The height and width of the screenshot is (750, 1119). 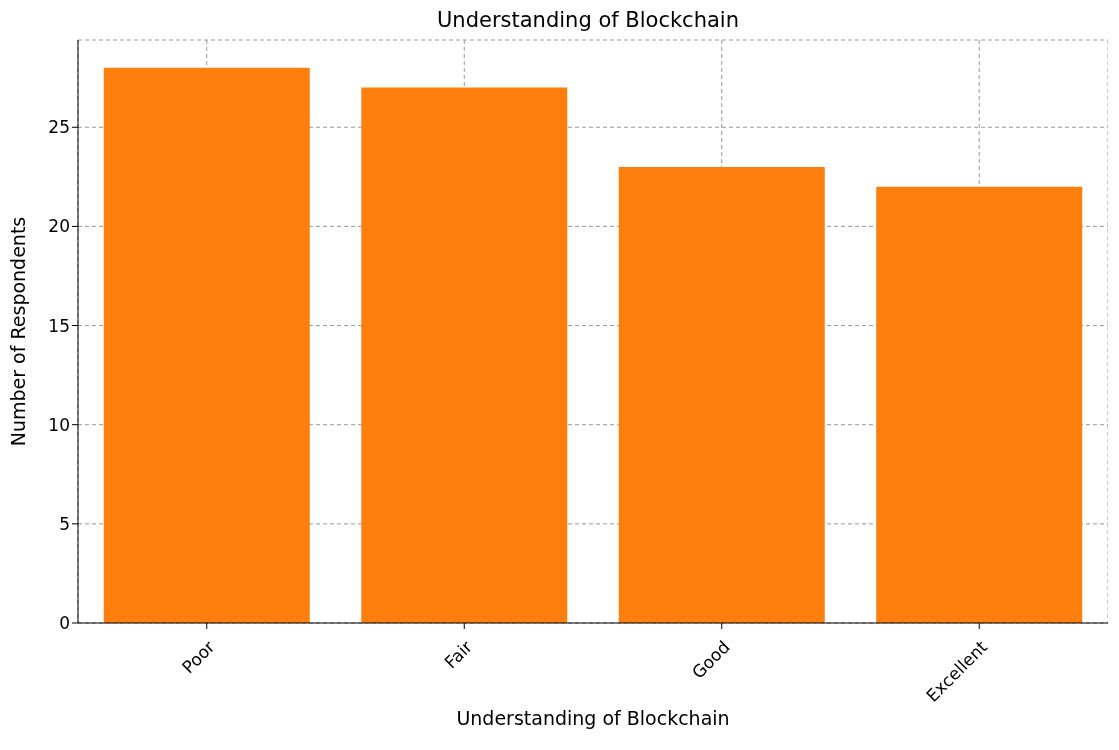 What do you see at coordinates (593, 718) in the screenshot?
I see `x-axis-title: Understanding of Blockchain` at bounding box center [593, 718].